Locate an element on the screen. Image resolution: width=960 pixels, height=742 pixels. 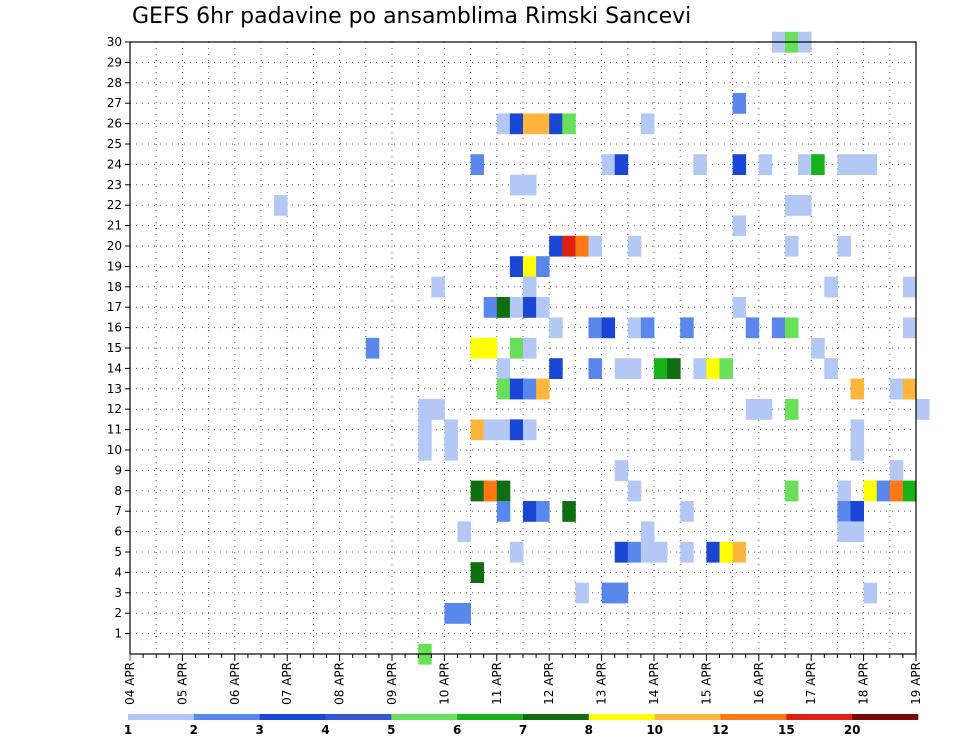
y-tick-label: 1 is located at coordinates (118, 634).